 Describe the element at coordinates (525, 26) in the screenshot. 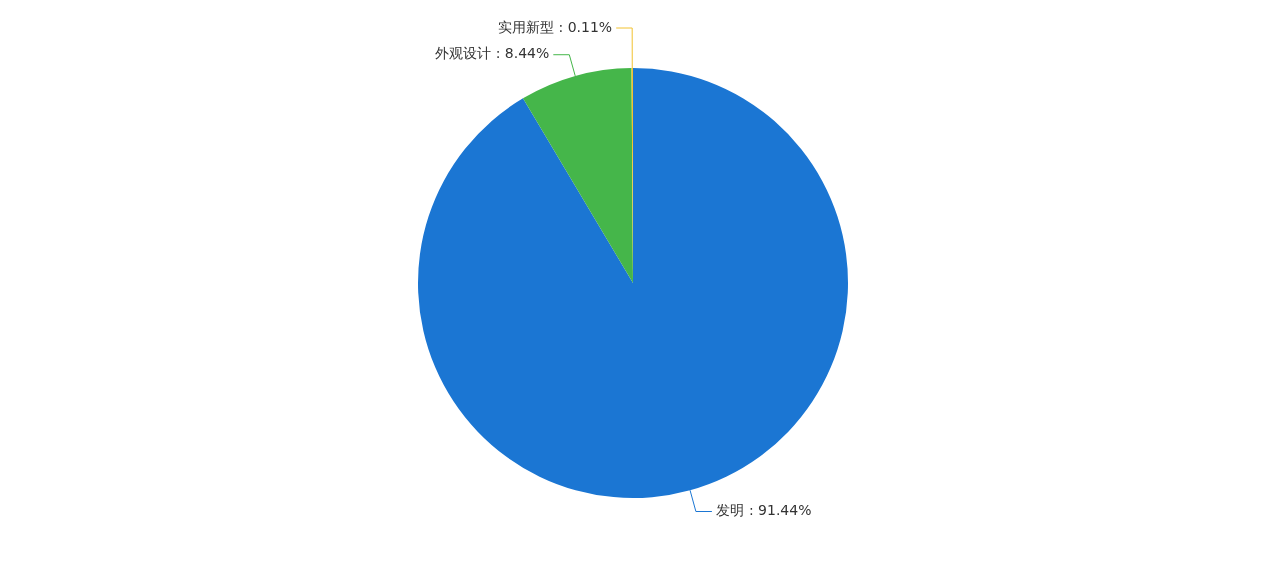

I see `slice-label: 实用新型` at that location.